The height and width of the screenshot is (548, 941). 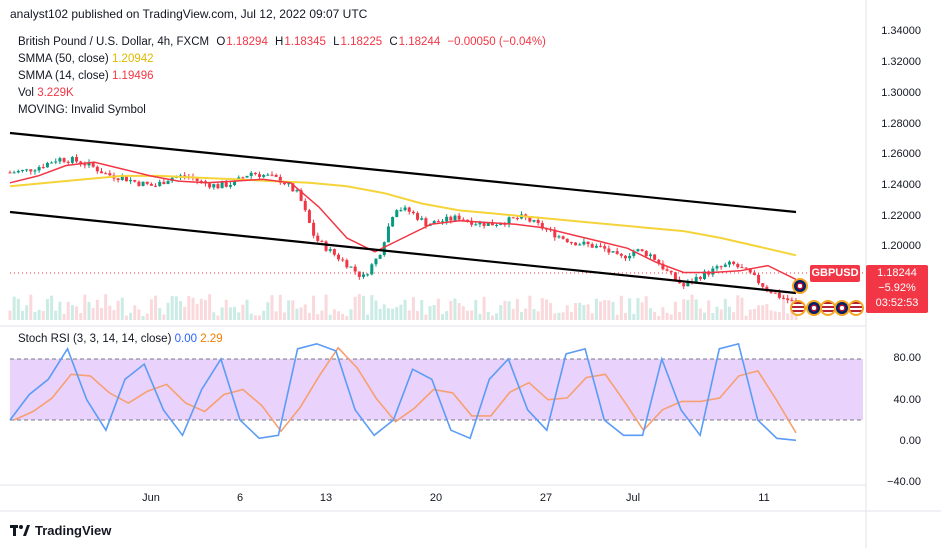 I want to click on symbol-badge: GBPUSD, so click(x=835, y=273).